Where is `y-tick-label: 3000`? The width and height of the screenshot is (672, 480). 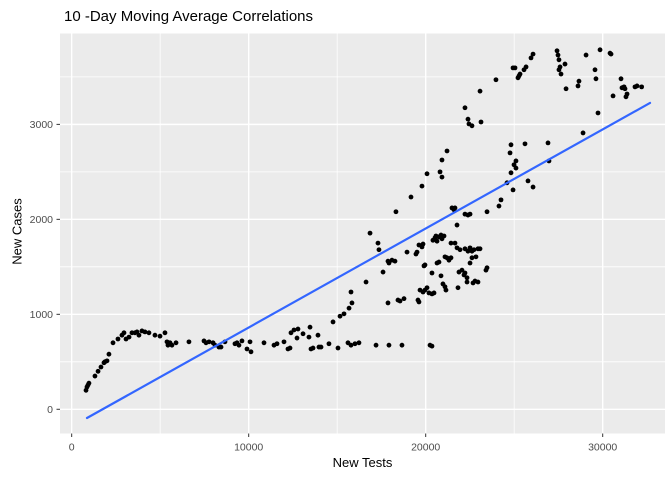
y-tick-label: 3000 is located at coordinates (42, 125).